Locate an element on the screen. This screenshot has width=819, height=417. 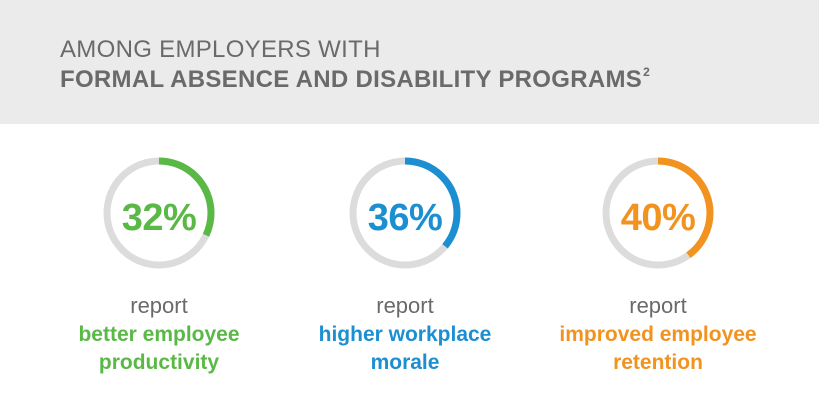
header-title-line1: AMONG EMPLOYERS WITH is located at coordinates (220, 49).